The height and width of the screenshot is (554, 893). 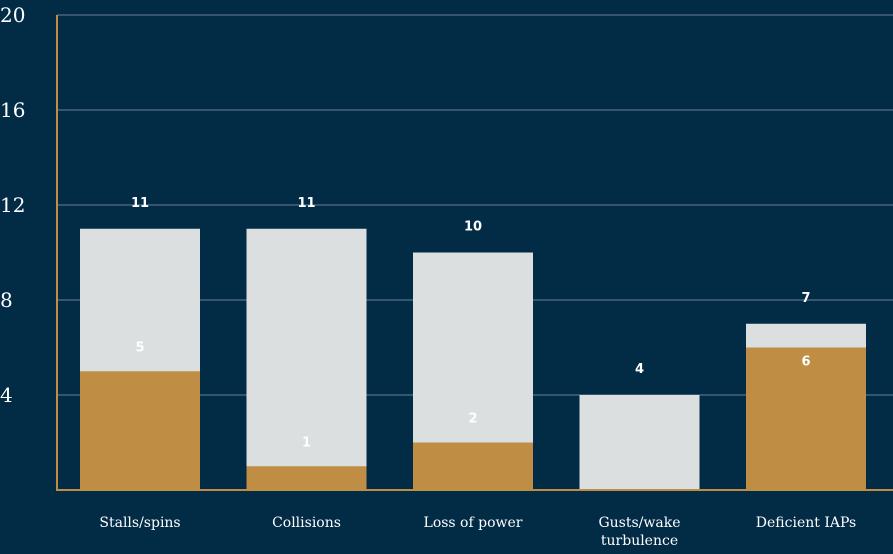 What do you see at coordinates (6, 300) in the screenshot?
I see `y-tick-label: 8` at bounding box center [6, 300].